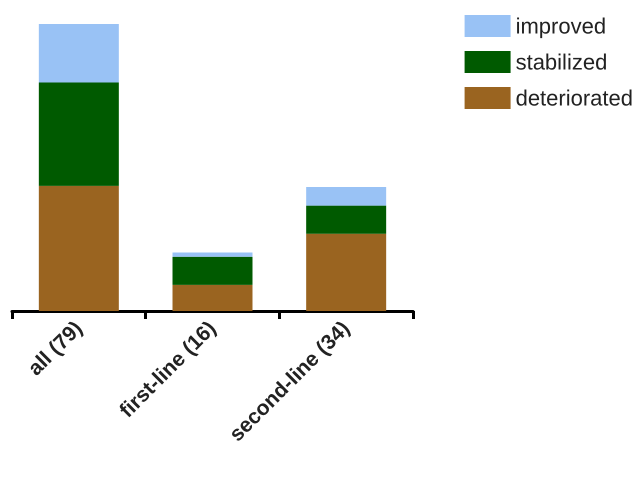  What do you see at coordinates (562, 62) in the screenshot?
I see `legend-label: stabilized` at bounding box center [562, 62].